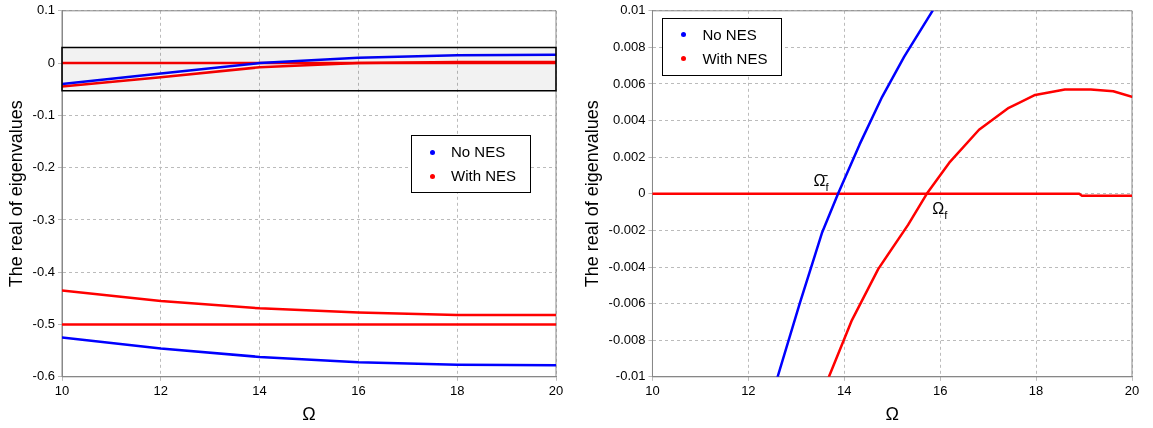 This screenshot has width=1153, height=428. I want to click on y-tick-label: 0.01, so click(633, 10).